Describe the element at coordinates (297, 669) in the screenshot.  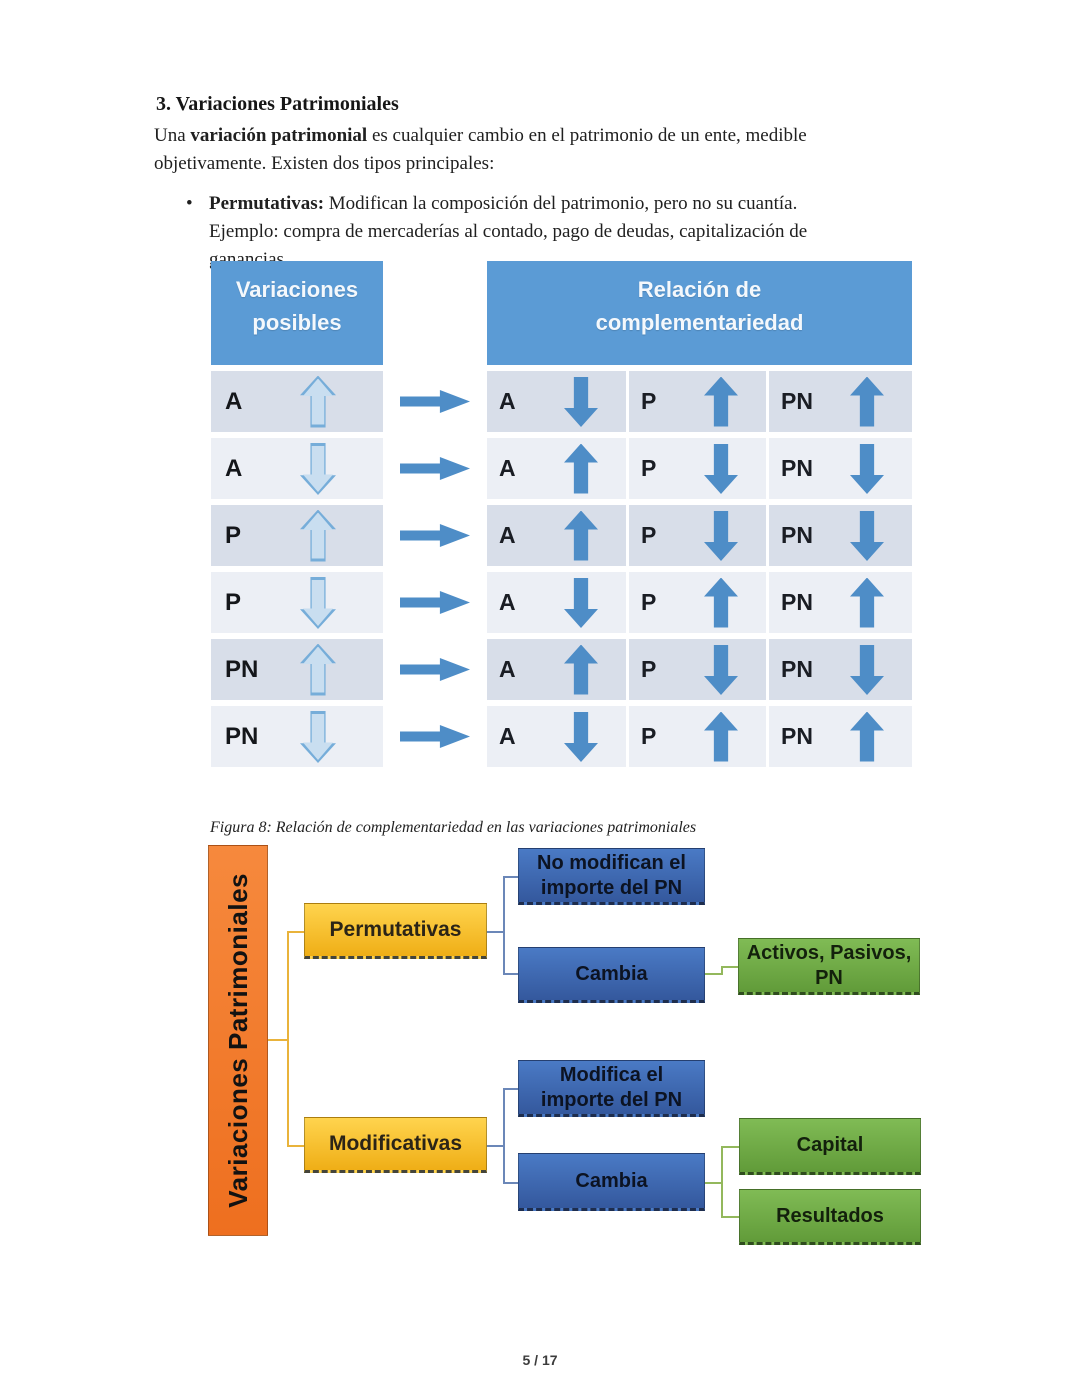
I see `cause-cell: PN` at that location.